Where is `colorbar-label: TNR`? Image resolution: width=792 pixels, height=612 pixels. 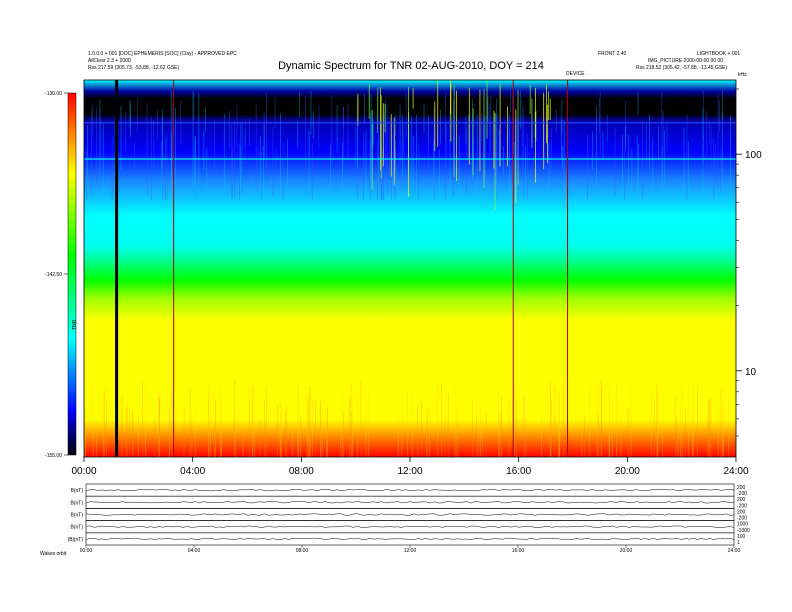 colorbar-label: TNR is located at coordinates (75, 324).